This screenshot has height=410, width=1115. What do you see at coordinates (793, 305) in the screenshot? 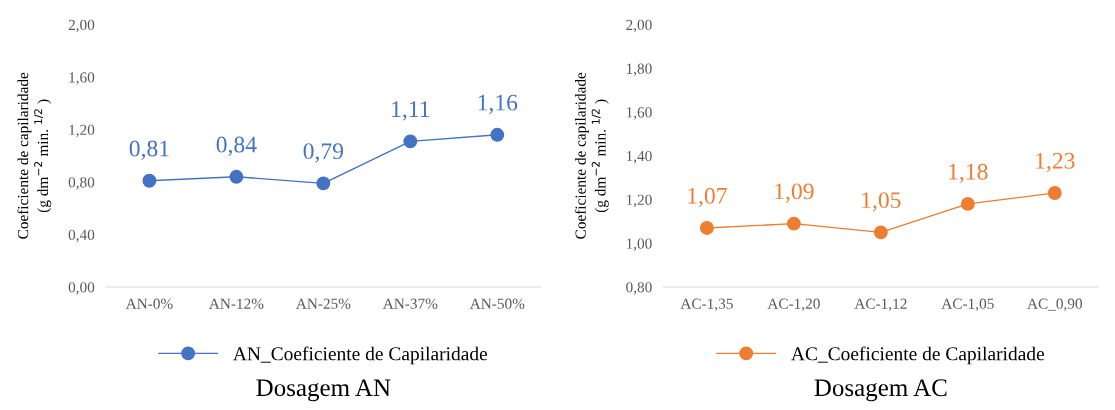
I see `x-tick-label: AC-1,20` at bounding box center [793, 305].